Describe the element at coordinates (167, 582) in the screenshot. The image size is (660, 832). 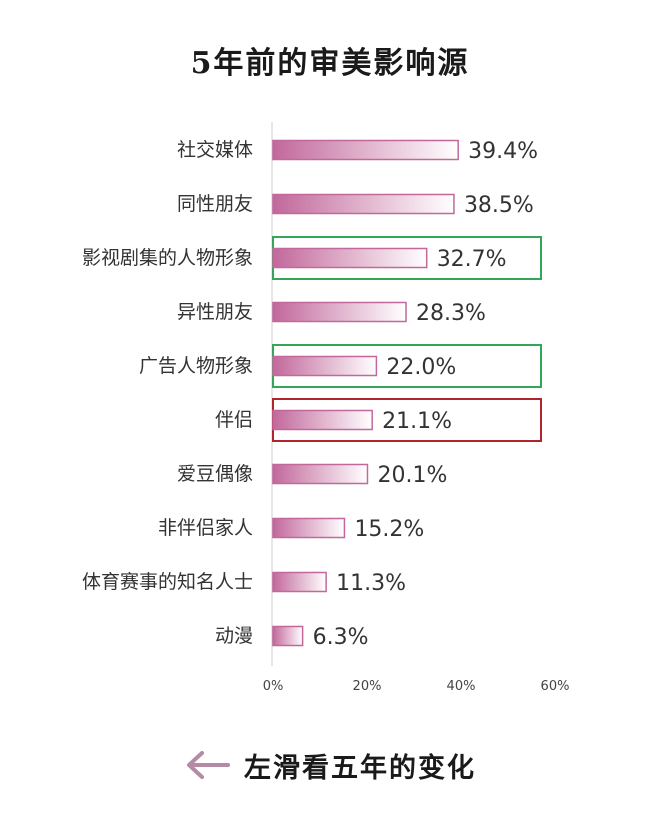
I see `category-label: 体育赛事的知名人士` at that location.